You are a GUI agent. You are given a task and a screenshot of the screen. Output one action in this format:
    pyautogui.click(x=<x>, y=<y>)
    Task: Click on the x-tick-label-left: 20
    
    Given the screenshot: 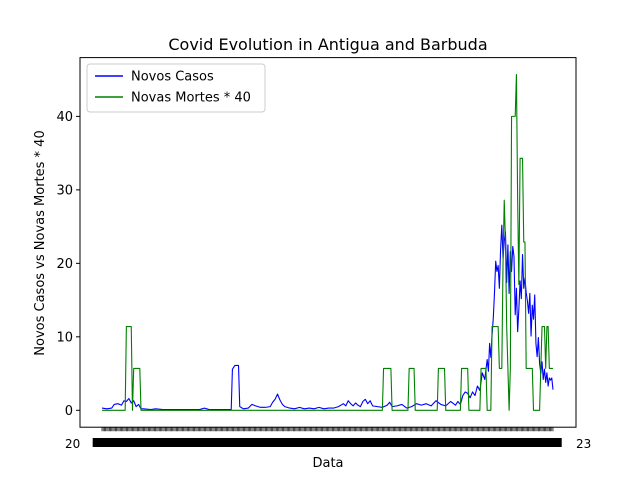 What is the action you would take?
    pyautogui.click(x=72, y=444)
    